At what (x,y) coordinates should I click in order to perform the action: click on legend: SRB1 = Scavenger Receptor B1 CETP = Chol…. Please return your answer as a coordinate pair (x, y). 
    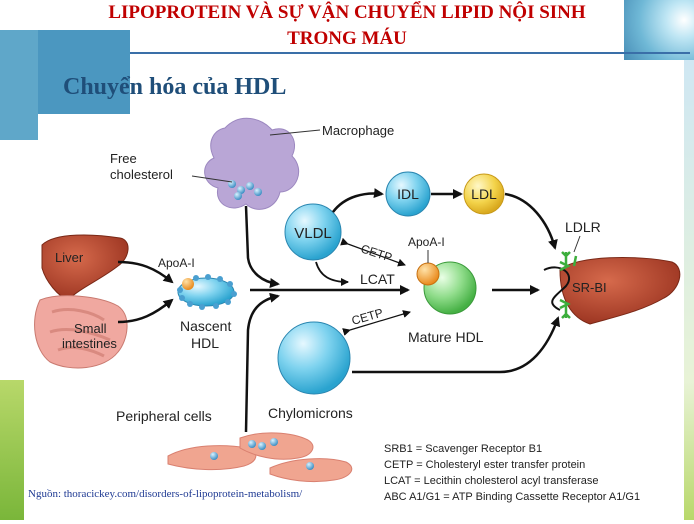
    Looking at the image, I should click on (512, 473).